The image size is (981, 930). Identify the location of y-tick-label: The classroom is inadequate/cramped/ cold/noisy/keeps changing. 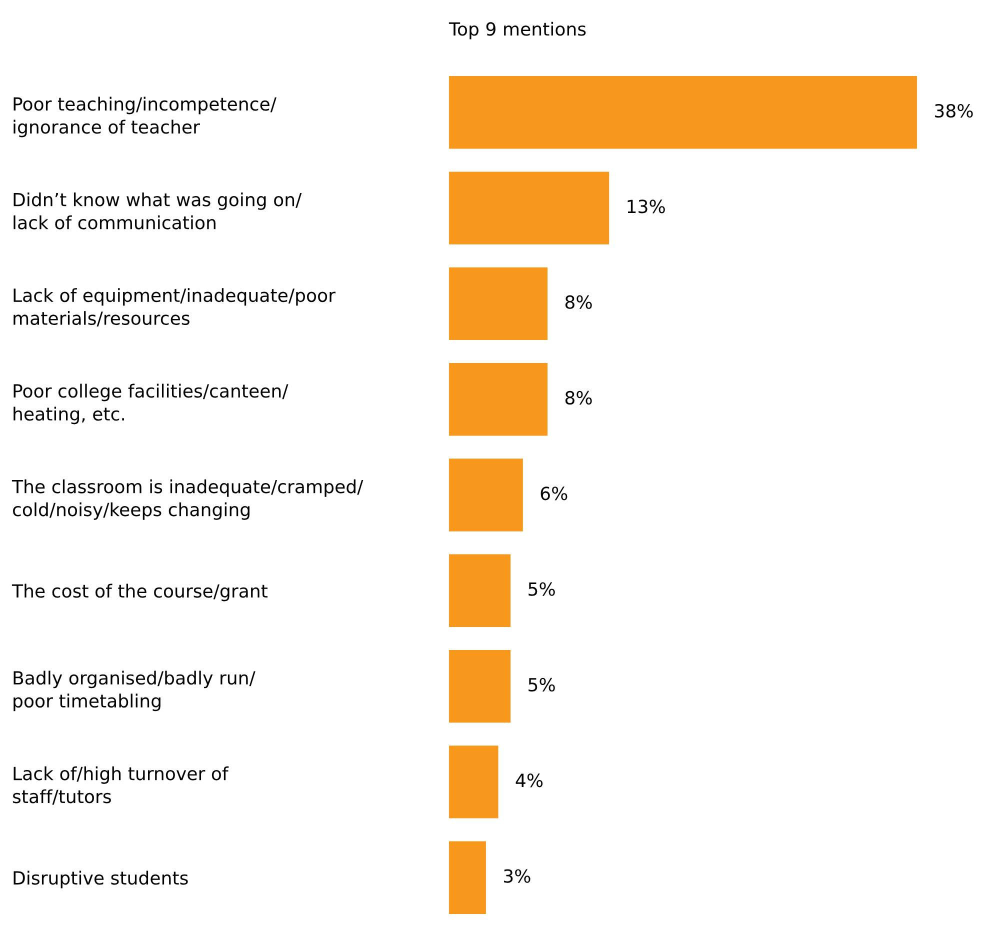
(188, 499).